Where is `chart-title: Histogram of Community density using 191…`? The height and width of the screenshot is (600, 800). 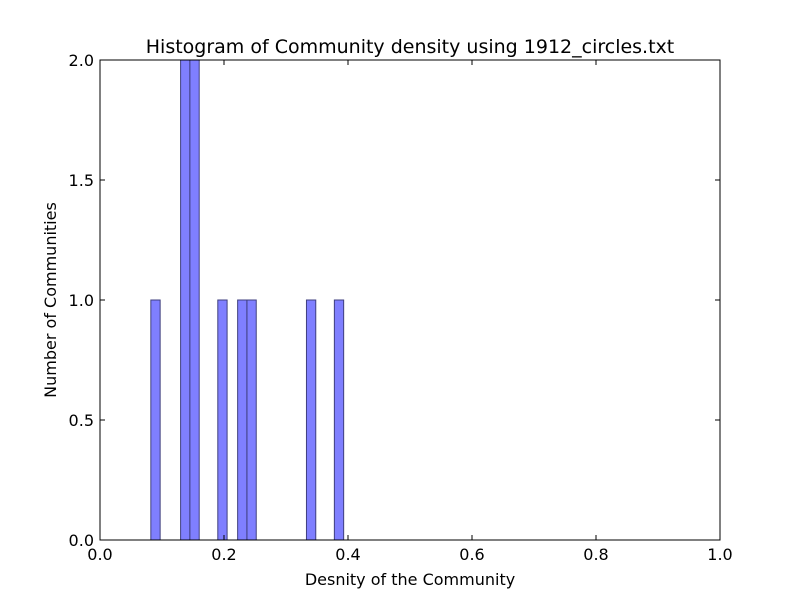
chart-title: Histogram of Community density using 191… is located at coordinates (410, 47).